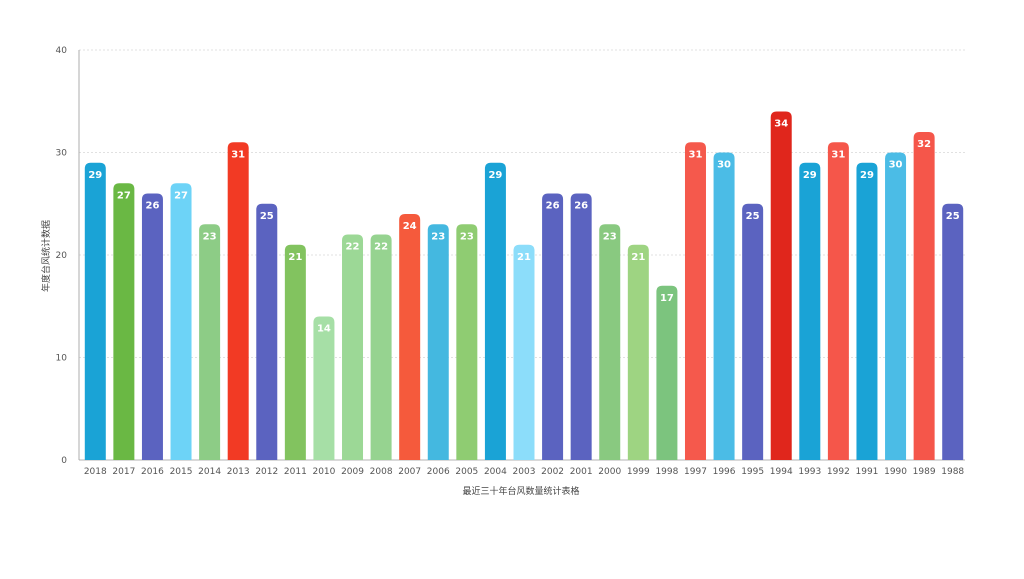  What do you see at coordinates (781, 286) in the screenshot?
I see `bar-1994` at bounding box center [781, 286].